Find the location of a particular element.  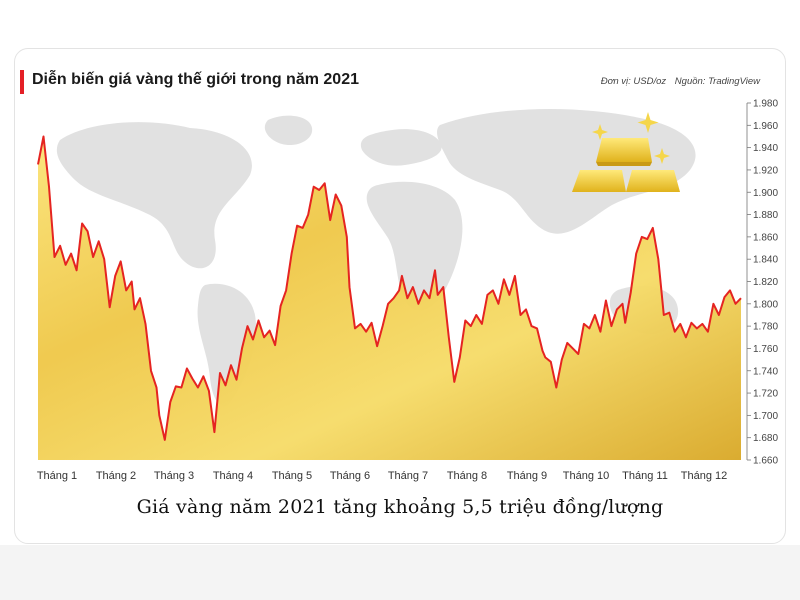

y-tick-label: 1.940 is located at coordinates (765, 148).